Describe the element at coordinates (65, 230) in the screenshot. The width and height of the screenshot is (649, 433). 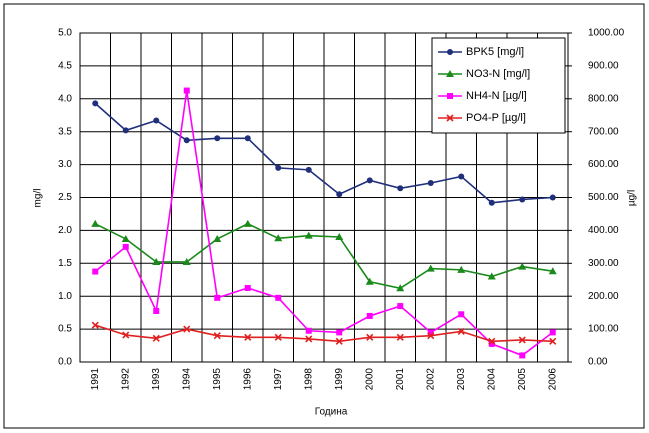
I see `y-tick-label: 2.0` at that location.